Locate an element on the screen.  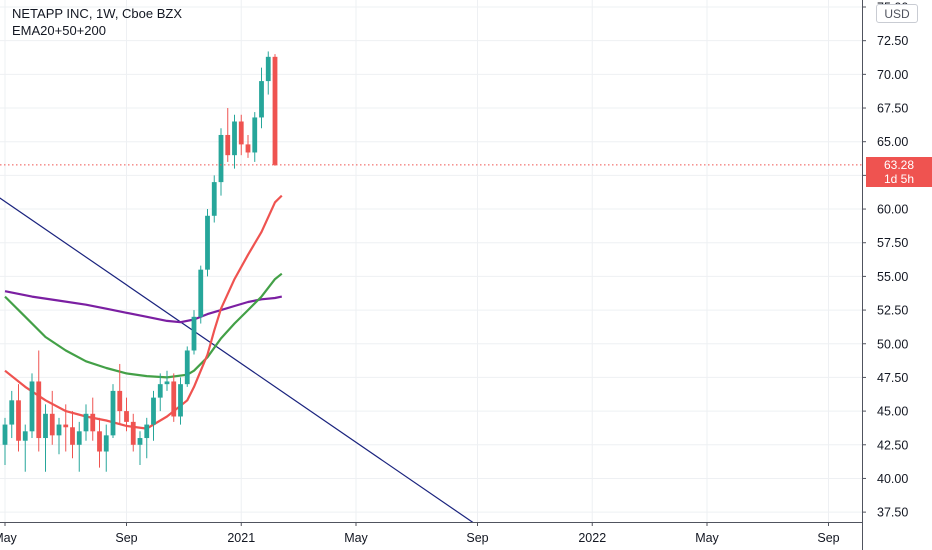
ema-50-line is located at coordinates (143, 325).